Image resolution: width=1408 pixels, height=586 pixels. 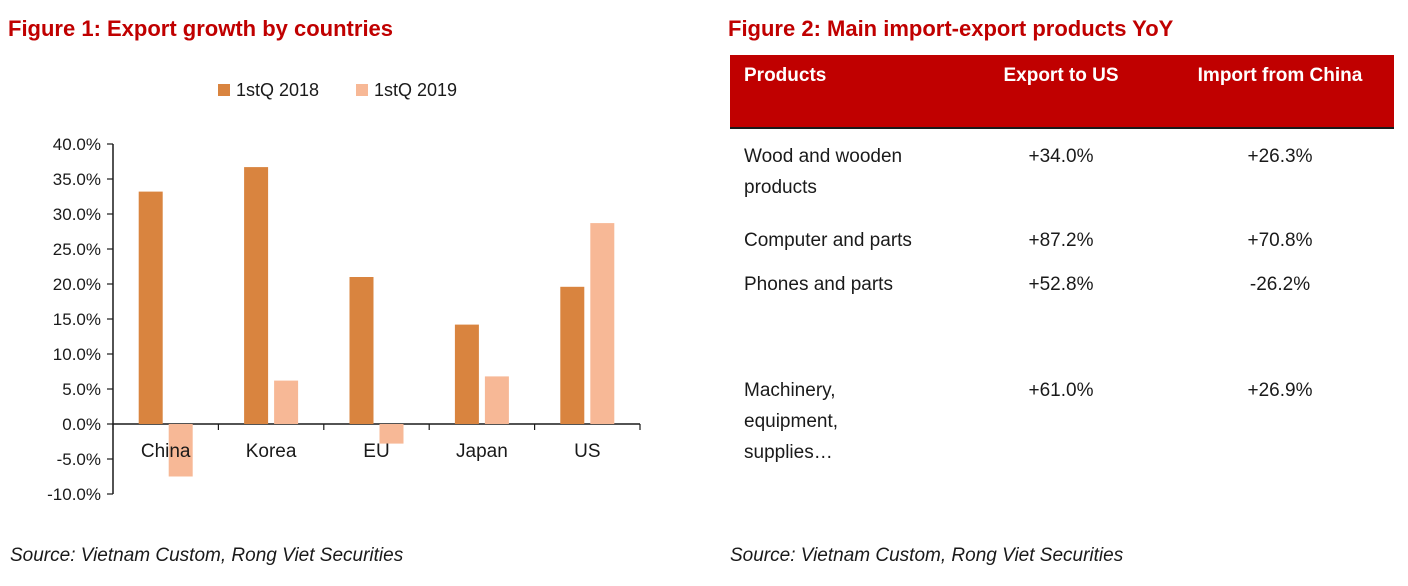 What do you see at coordinates (77, 214) in the screenshot?
I see `y-tick-label: 30.0%` at bounding box center [77, 214].